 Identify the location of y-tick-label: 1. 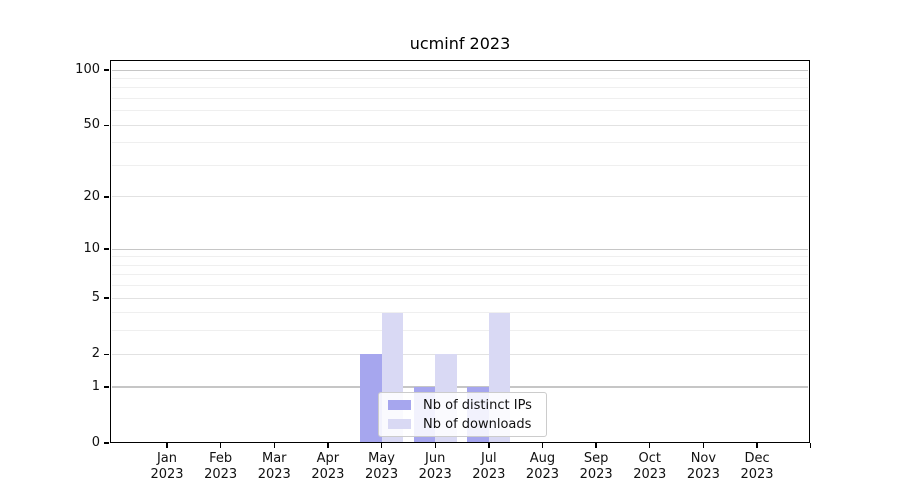
(95, 386).